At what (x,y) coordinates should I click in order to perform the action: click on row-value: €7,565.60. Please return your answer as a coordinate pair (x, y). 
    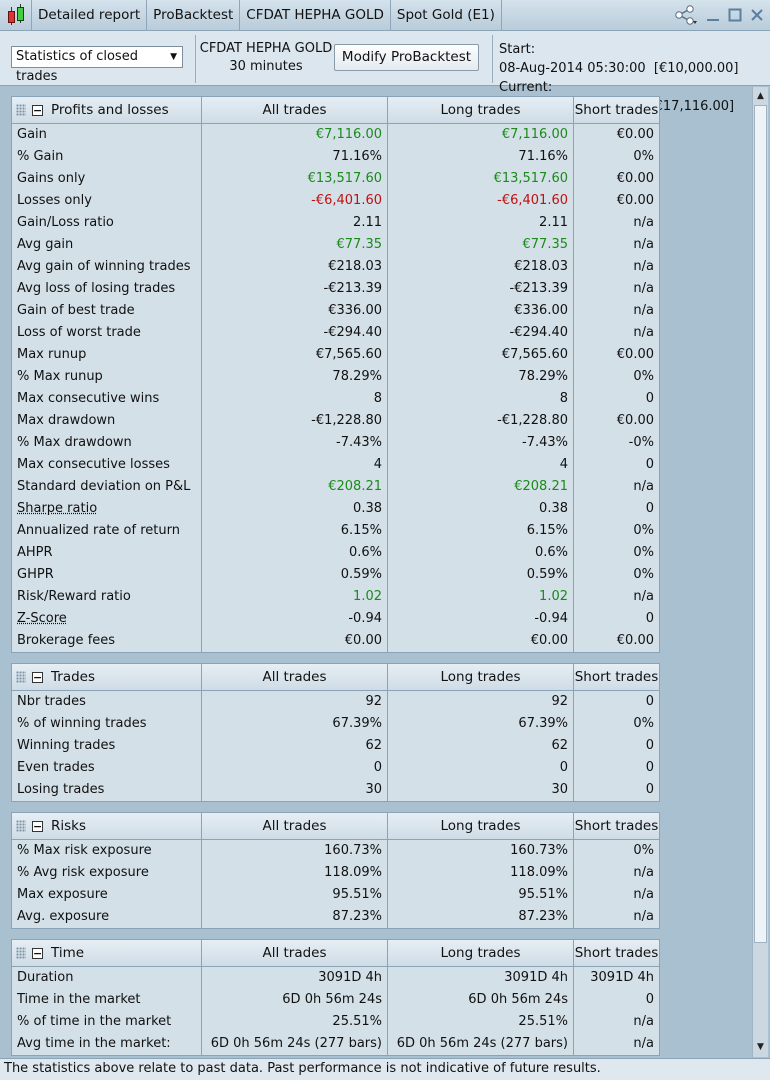
    Looking at the image, I should click on (295, 355).